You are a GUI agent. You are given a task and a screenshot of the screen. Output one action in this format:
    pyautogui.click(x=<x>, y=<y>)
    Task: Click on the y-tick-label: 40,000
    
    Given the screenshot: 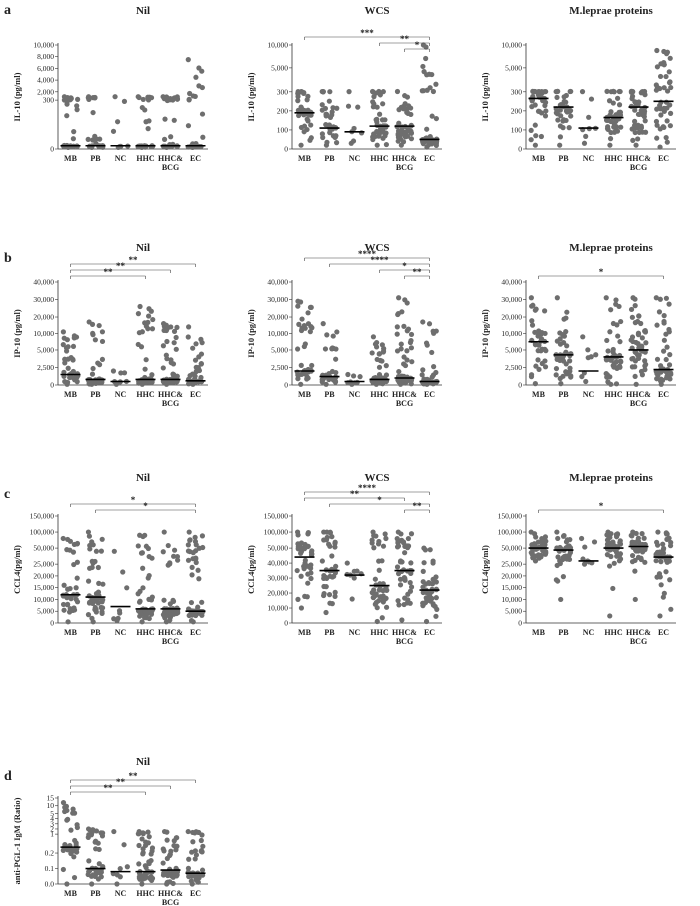 What is the action you would take?
    pyautogui.click(x=43, y=282)
    